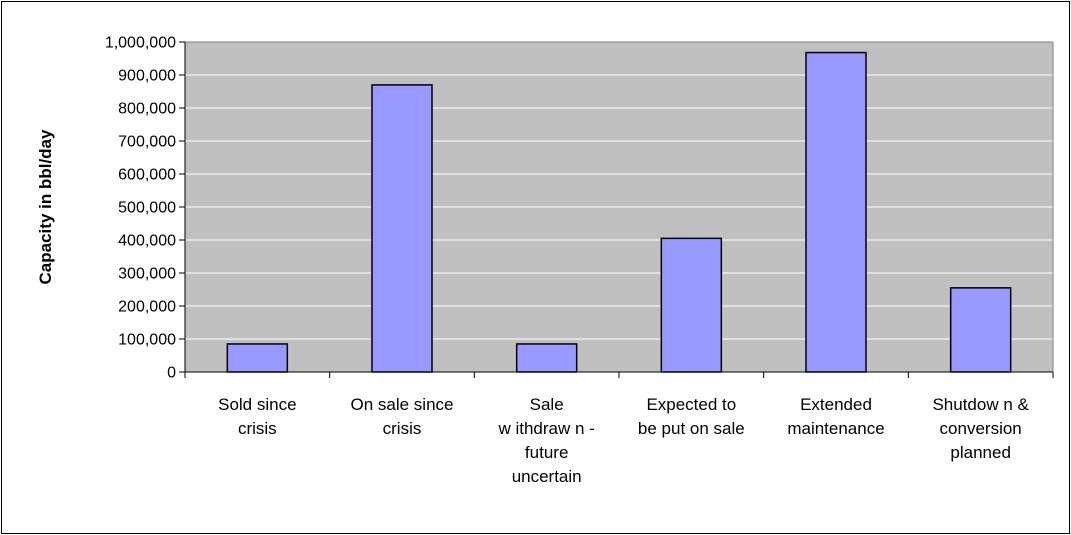 The height and width of the screenshot is (535, 1071). What do you see at coordinates (147, 274) in the screenshot?
I see `y-tick-label: 300,000` at bounding box center [147, 274].